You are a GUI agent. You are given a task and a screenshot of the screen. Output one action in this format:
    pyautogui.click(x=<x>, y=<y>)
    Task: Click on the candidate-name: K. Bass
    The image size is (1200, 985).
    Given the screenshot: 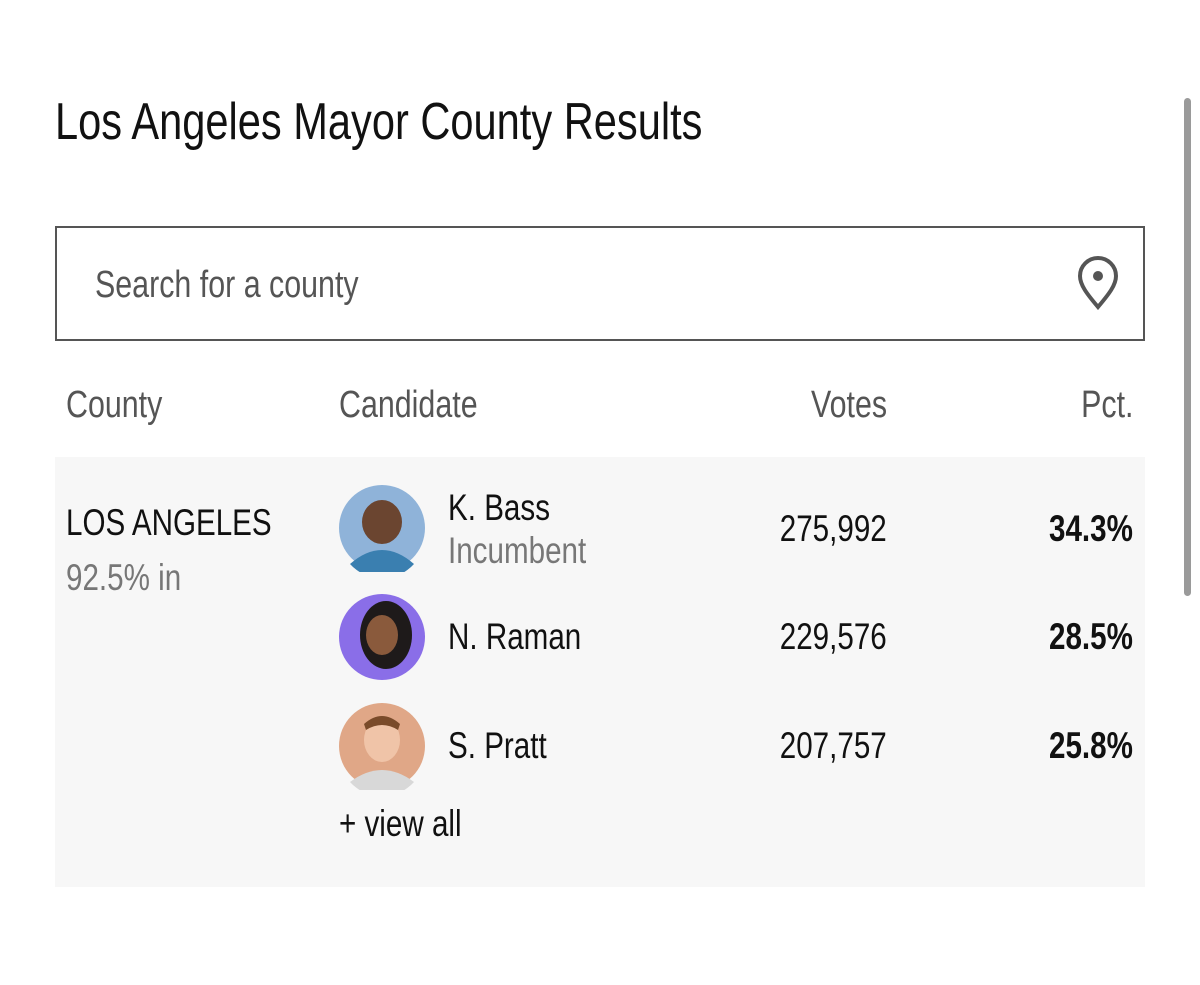 What is the action you would take?
    pyautogui.click(x=512, y=508)
    